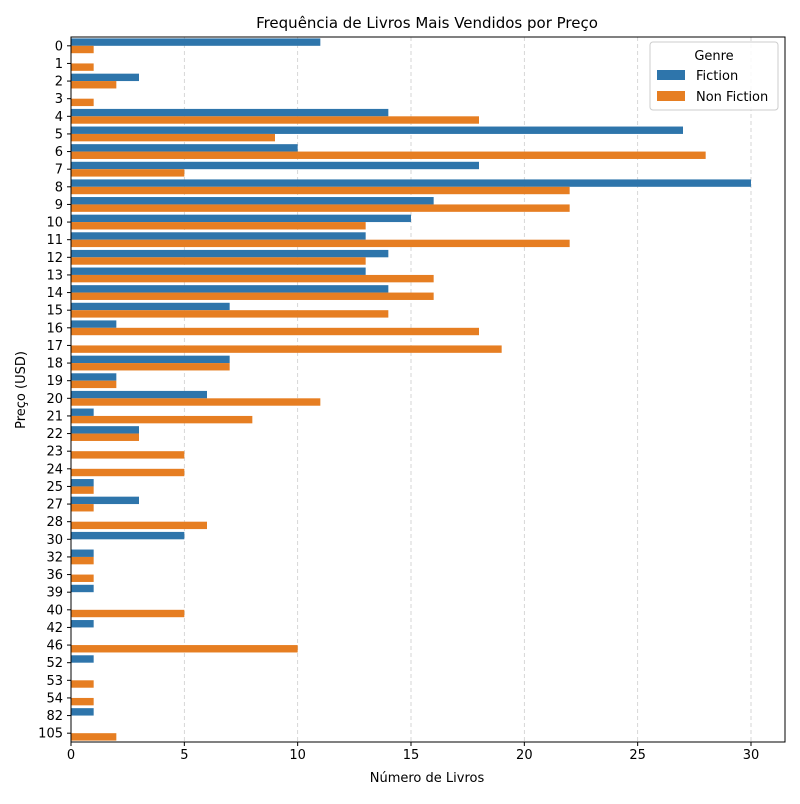 Image resolution: width=800 pixels, height=804 pixels. What do you see at coordinates (54, 311) in the screenshot?
I see `y-tick-label: 15` at bounding box center [54, 311].